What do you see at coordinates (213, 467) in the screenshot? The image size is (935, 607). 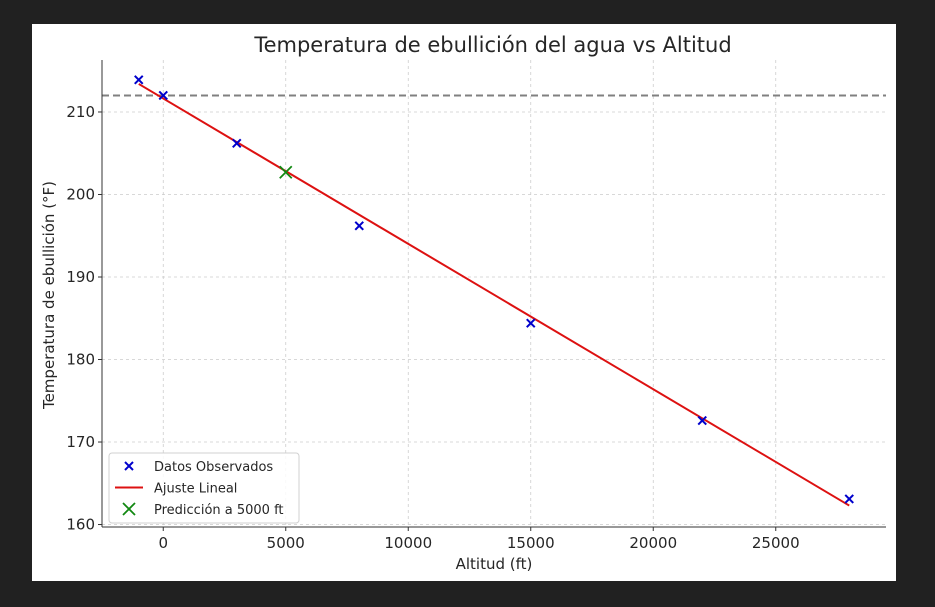 I see `legend-label: Datos Observados` at bounding box center [213, 467].